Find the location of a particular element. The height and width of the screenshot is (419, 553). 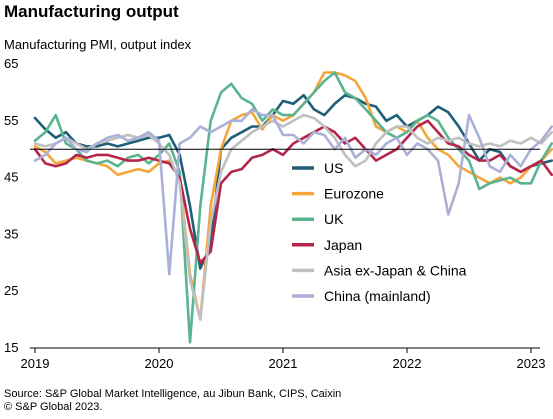

y-tick-label: 25 is located at coordinates (11, 290).